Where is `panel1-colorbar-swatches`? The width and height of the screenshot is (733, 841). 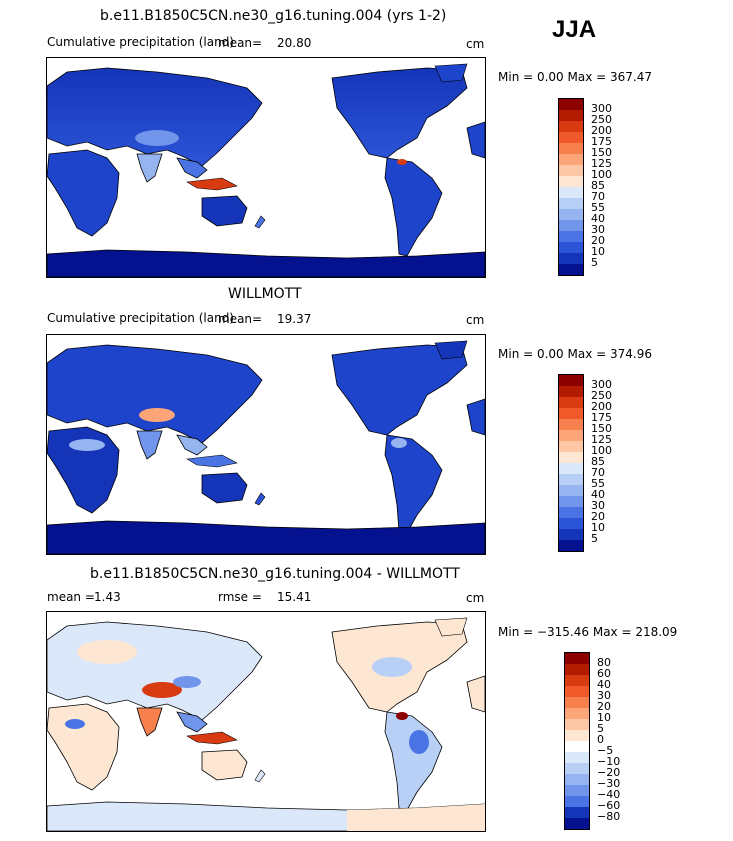 panel1-colorbar-swatches is located at coordinates (571, 187).